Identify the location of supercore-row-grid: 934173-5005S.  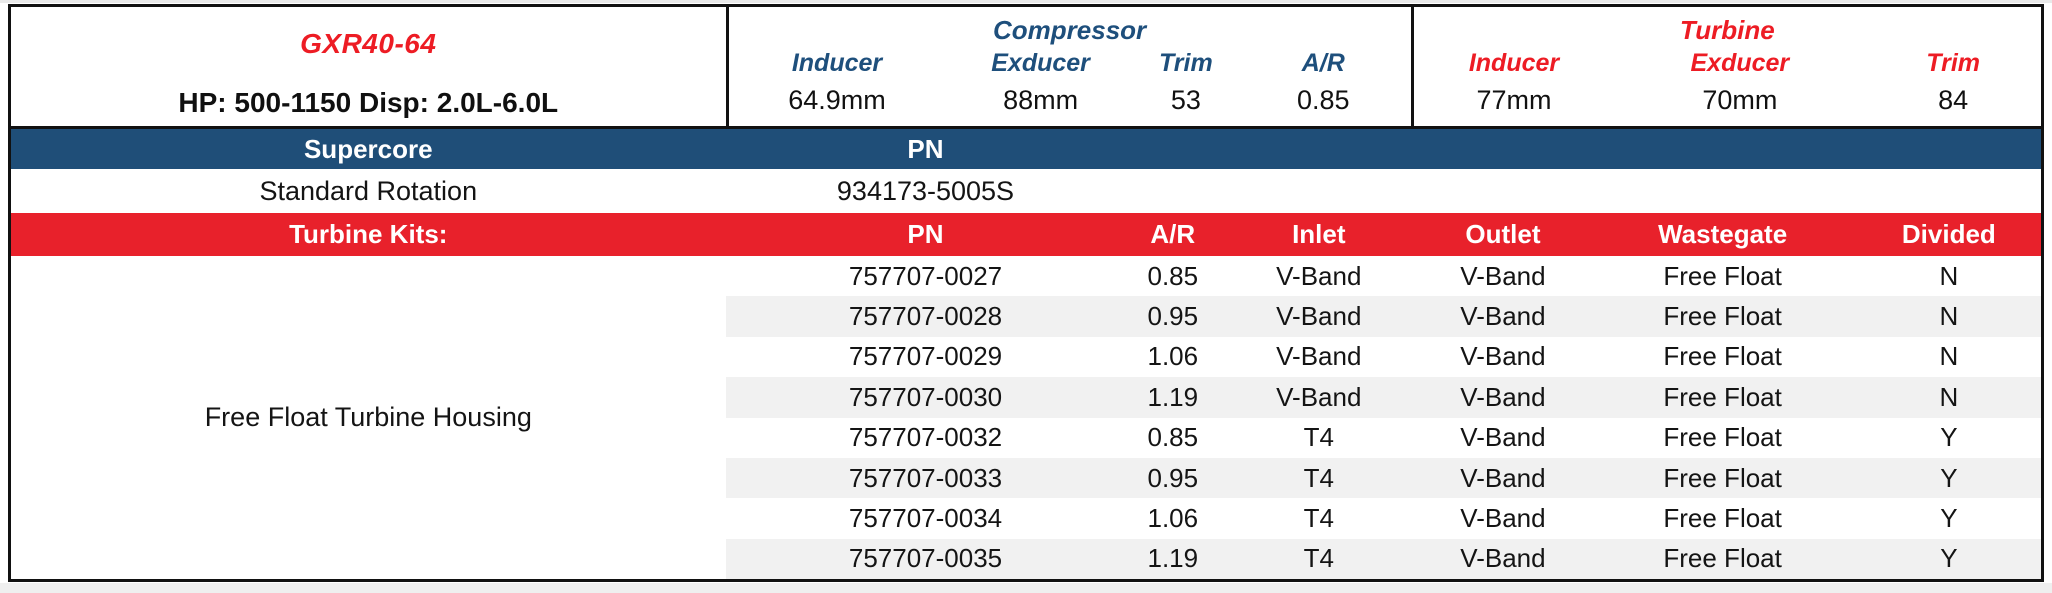
(1383, 191).